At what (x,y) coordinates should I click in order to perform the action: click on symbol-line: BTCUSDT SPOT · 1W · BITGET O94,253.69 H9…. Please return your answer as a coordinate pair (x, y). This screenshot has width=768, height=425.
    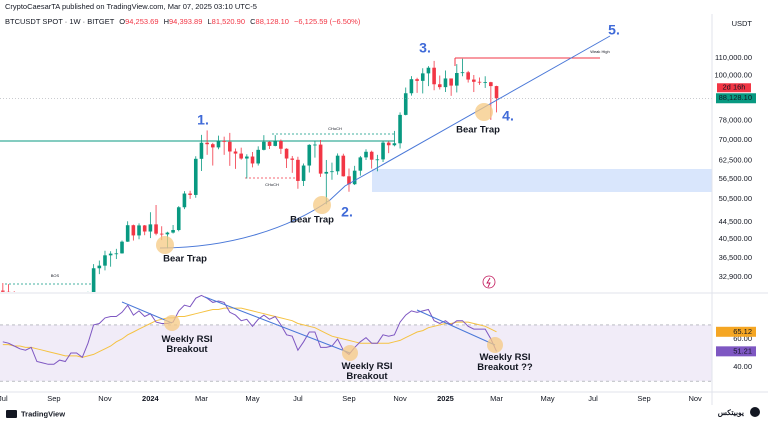
    Looking at the image, I should click on (183, 21).